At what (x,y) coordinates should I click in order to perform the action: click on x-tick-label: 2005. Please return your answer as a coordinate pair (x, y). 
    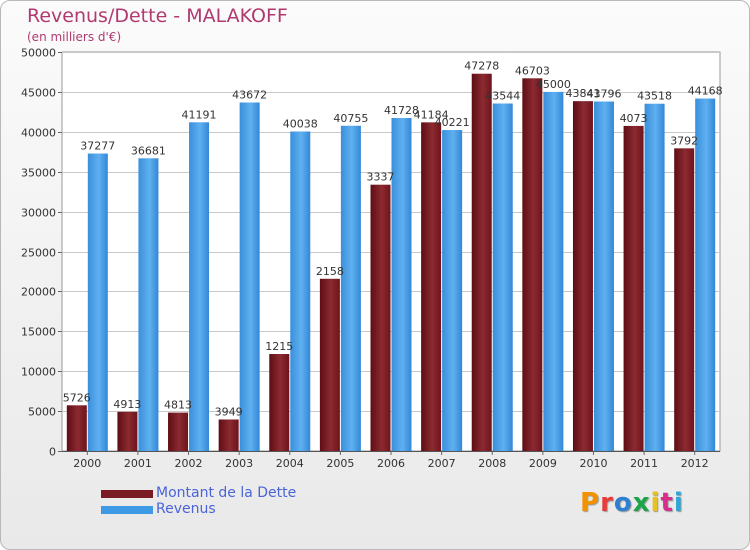
    Looking at the image, I should click on (340, 463).